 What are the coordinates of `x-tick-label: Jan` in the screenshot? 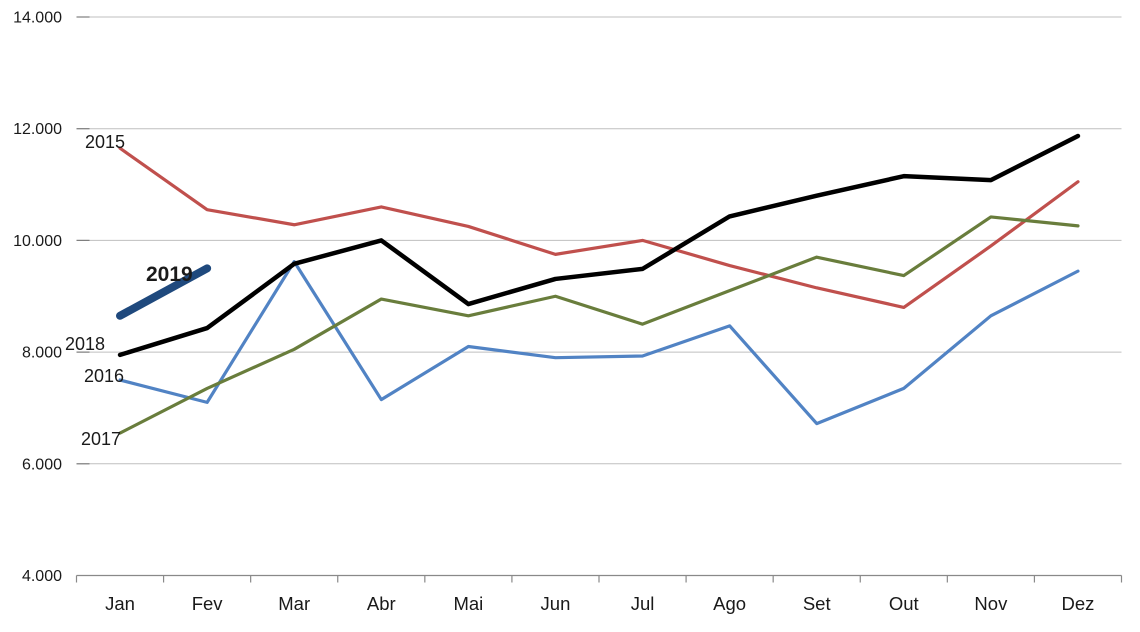 It's located at (120, 603).